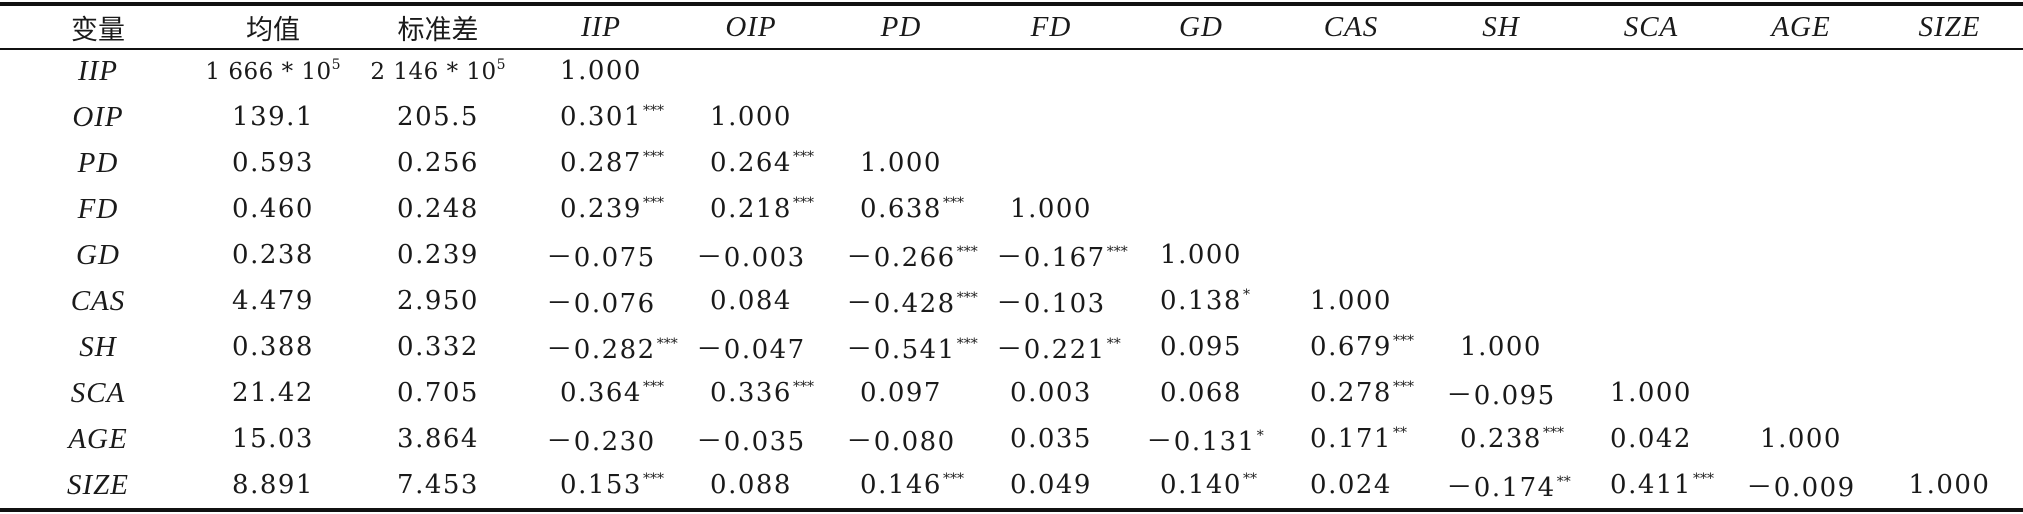 This screenshot has width=2023, height=514. Describe the element at coordinates (438, 209) in the screenshot. I see `row-sd-cell: 0.248` at that location.